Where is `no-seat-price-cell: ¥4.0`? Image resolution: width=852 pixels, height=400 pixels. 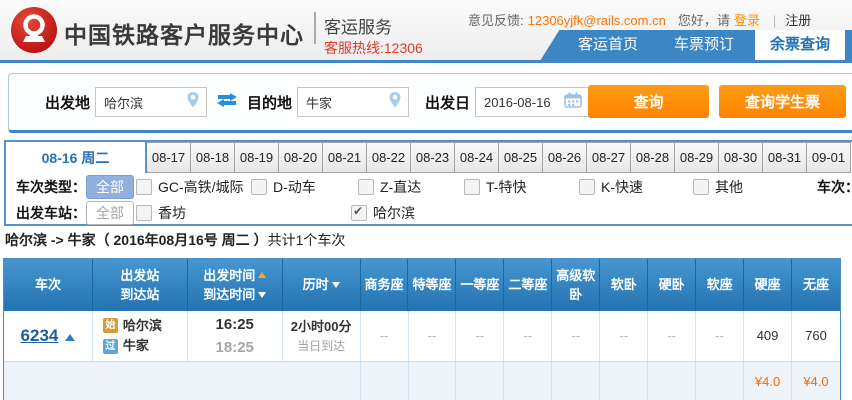 no-seat-price-cell: ¥4.0 is located at coordinates (816, 381).